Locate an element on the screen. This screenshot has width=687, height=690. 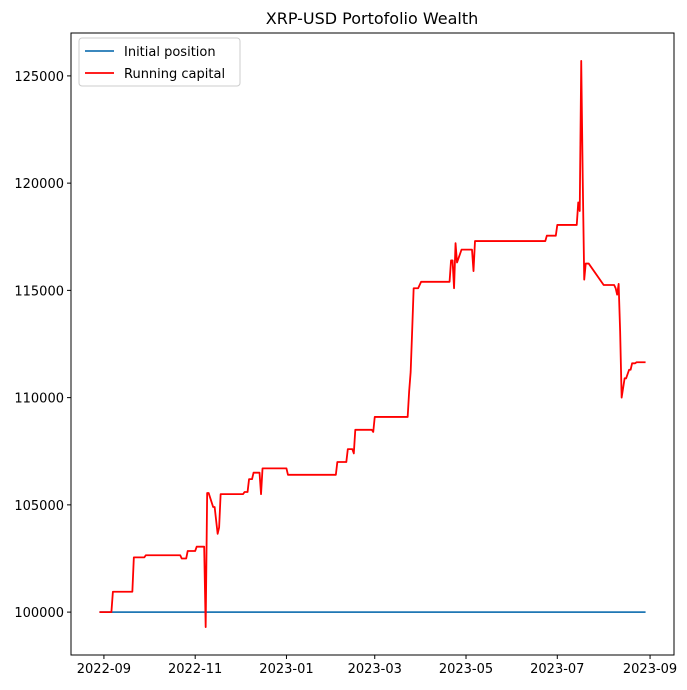
x-tick-label: 2022-09 is located at coordinates (104, 669).